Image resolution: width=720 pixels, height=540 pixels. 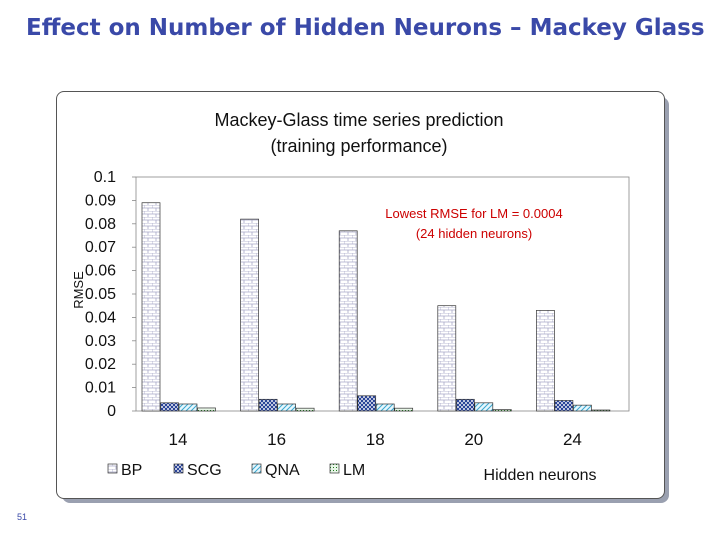 What do you see at coordinates (22, 517) in the screenshot?
I see `slide-number: 51` at bounding box center [22, 517].